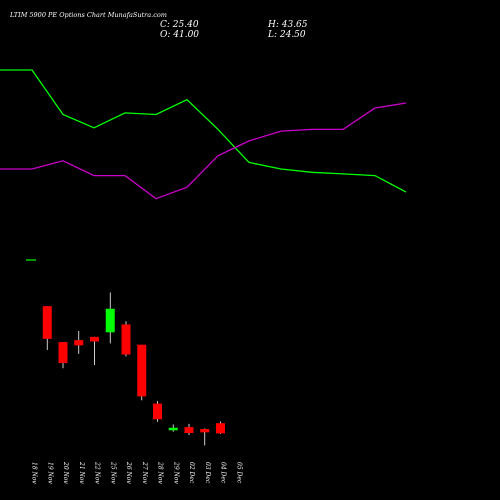 The image size is (500, 500). What do you see at coordinates (179, 25) in the screenshot?
I see `close-value: C: 25.40` at bounding box center [179, 25].